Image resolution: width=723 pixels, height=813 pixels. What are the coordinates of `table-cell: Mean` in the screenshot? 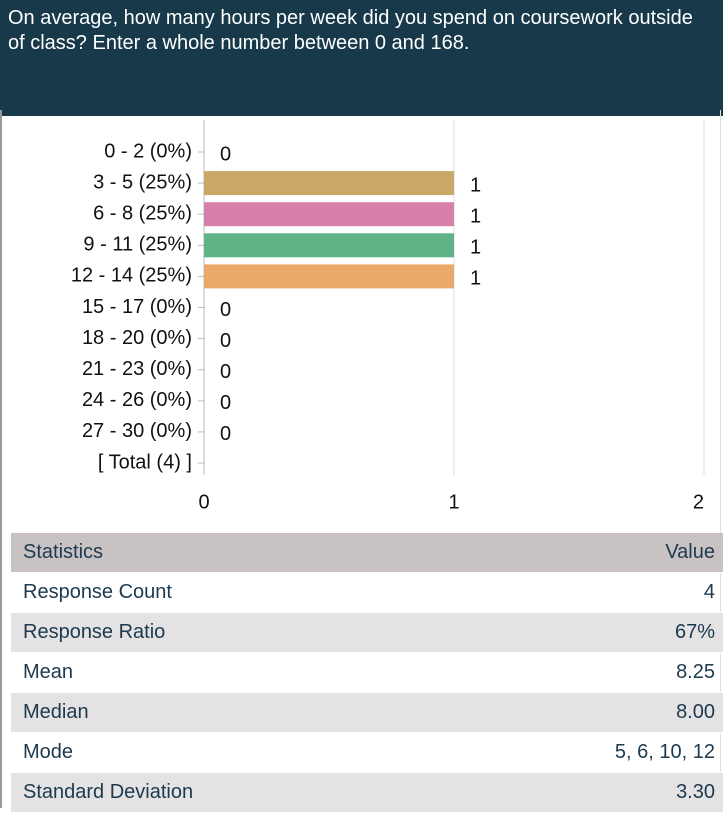 It's located at (229, 672).